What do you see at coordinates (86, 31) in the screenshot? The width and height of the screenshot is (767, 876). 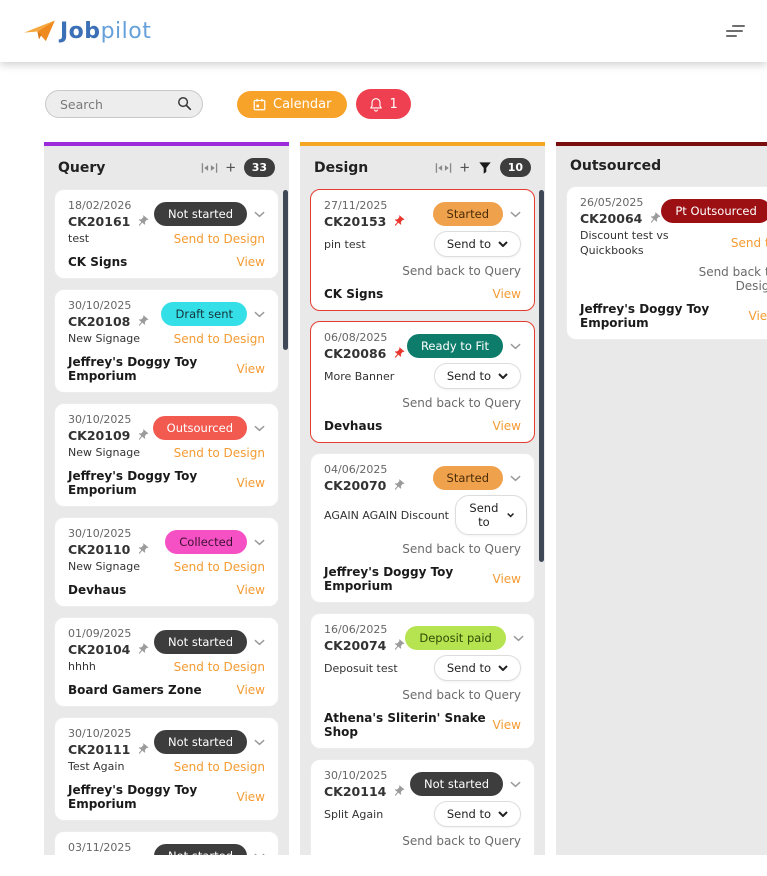 I see `logo: Jobpilot` at bounding box center [86, 31].